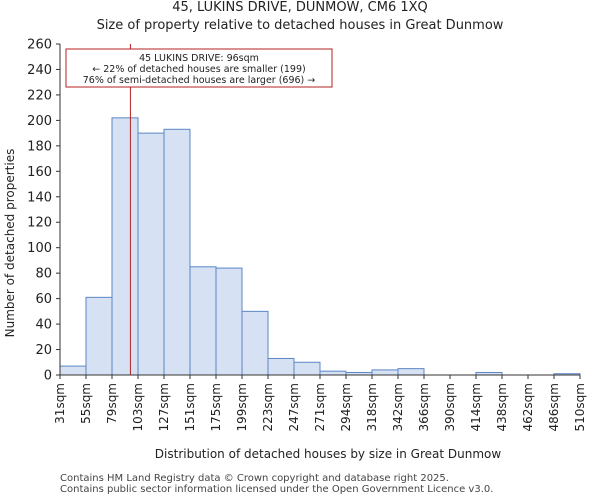  What do you see at coordinates (255, 343) in the screenshot?
I see `bar-199sqm` at bounding box center [255, 343].